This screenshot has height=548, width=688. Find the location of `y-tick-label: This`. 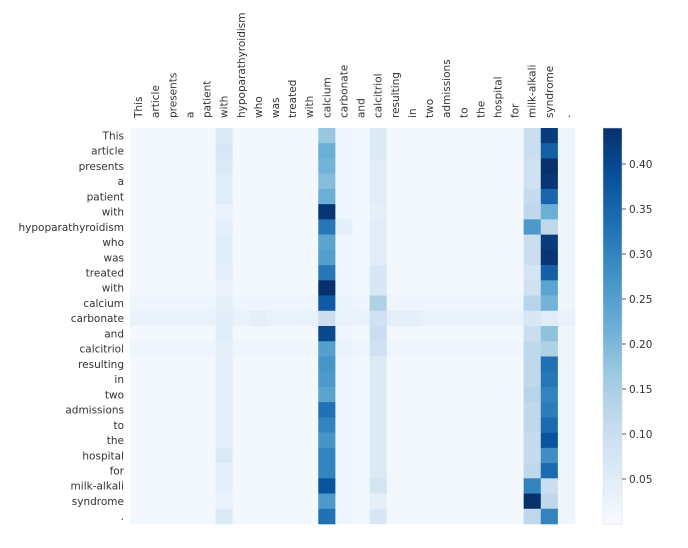

y-tick-label: This is located at coordinates (113, 136).